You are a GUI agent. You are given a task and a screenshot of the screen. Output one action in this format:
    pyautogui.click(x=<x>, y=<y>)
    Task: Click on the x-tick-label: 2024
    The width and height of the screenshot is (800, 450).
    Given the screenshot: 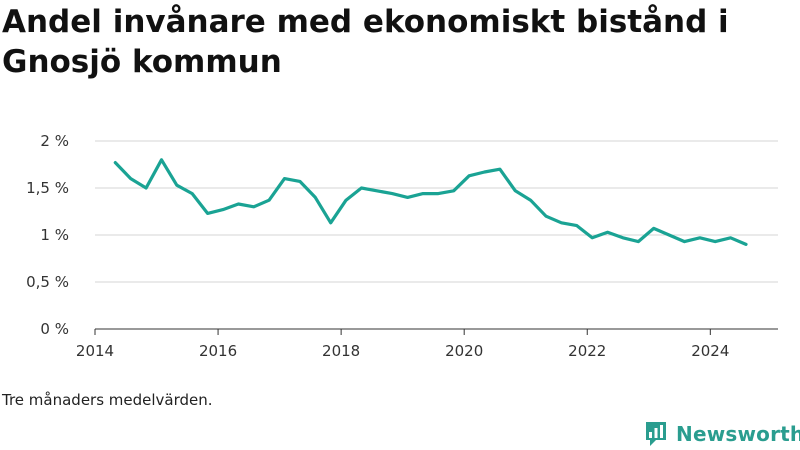 What is the action you would take?
    pyautogui.click(x=710, y=351)
    